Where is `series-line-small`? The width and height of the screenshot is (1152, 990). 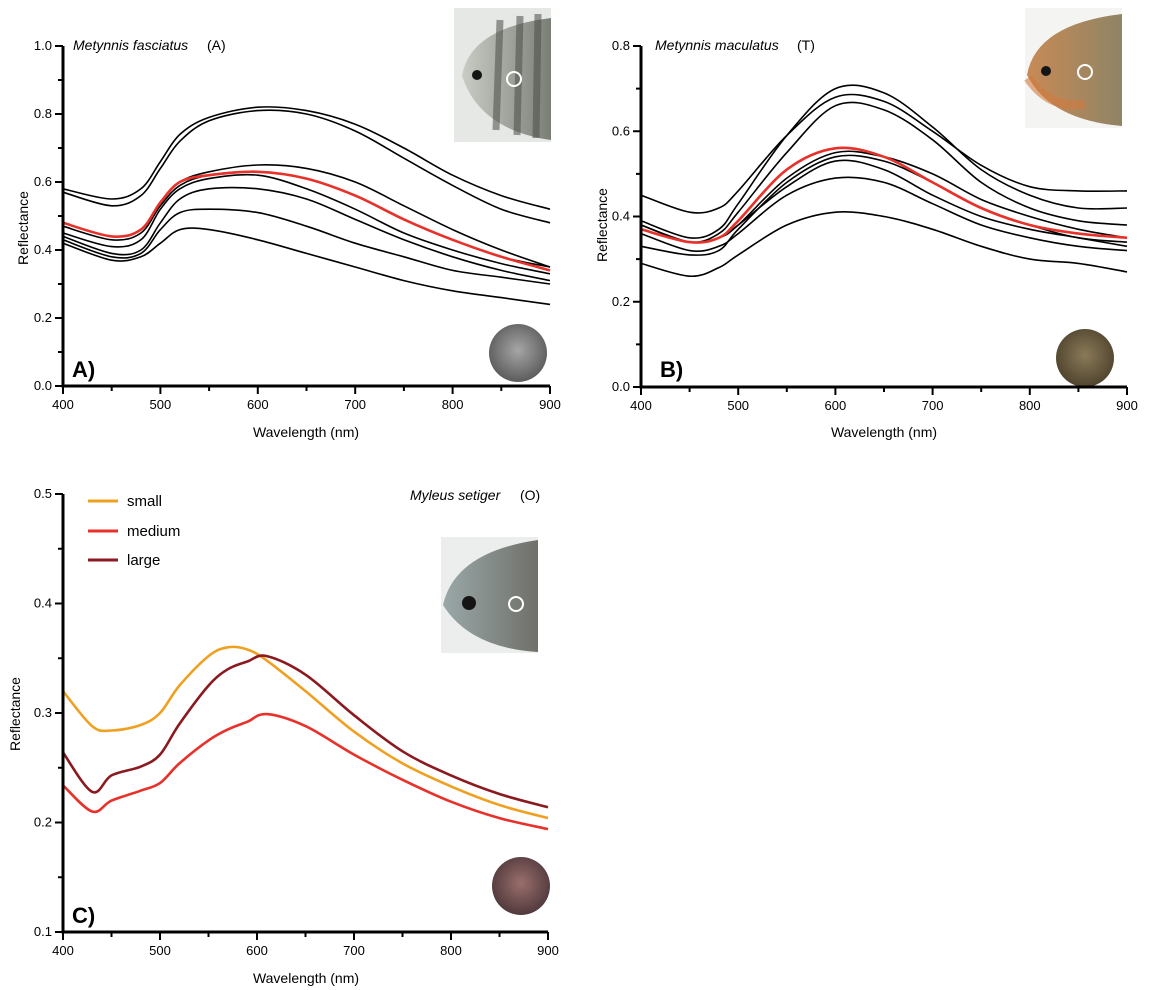 series-line-small is located at coordinates (305, 732).